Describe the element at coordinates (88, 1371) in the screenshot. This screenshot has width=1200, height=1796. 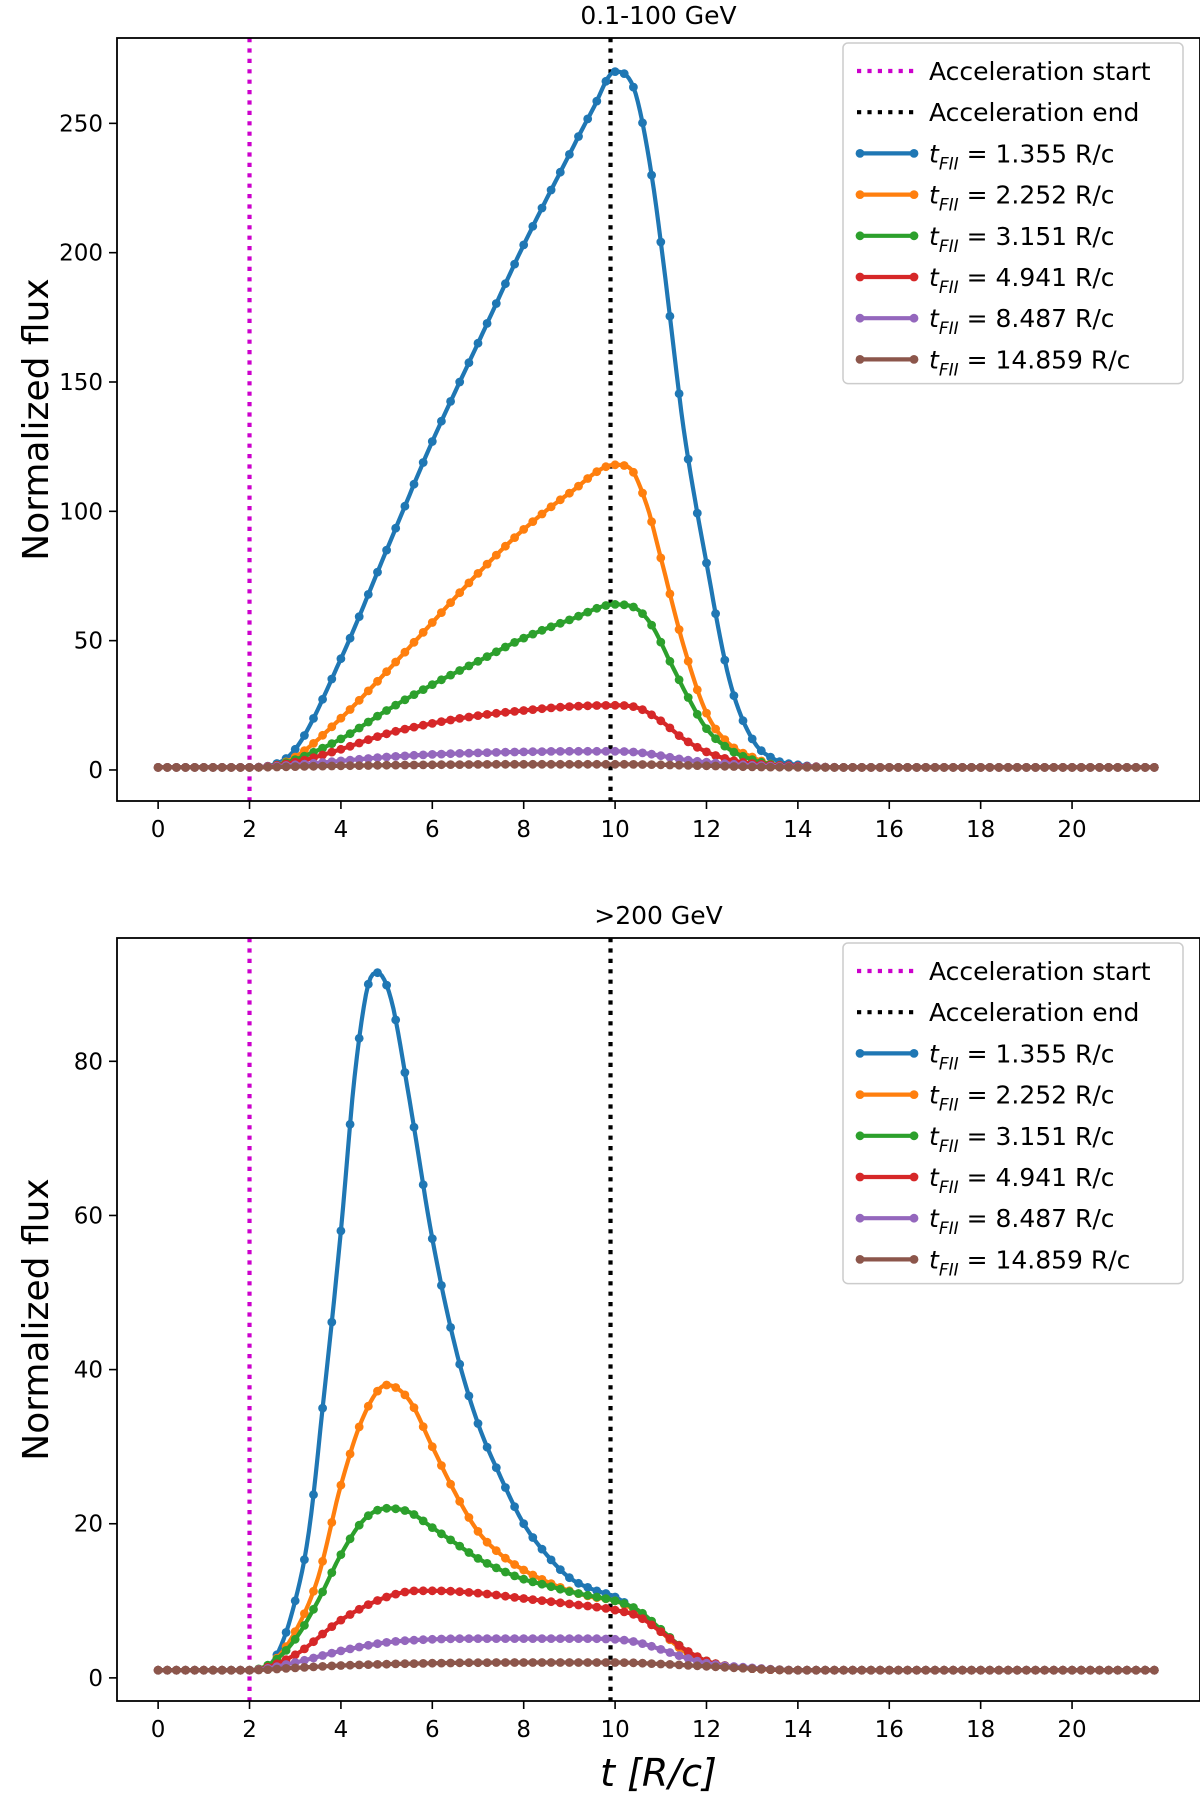
I see `y-tick-label: 40` at that location.